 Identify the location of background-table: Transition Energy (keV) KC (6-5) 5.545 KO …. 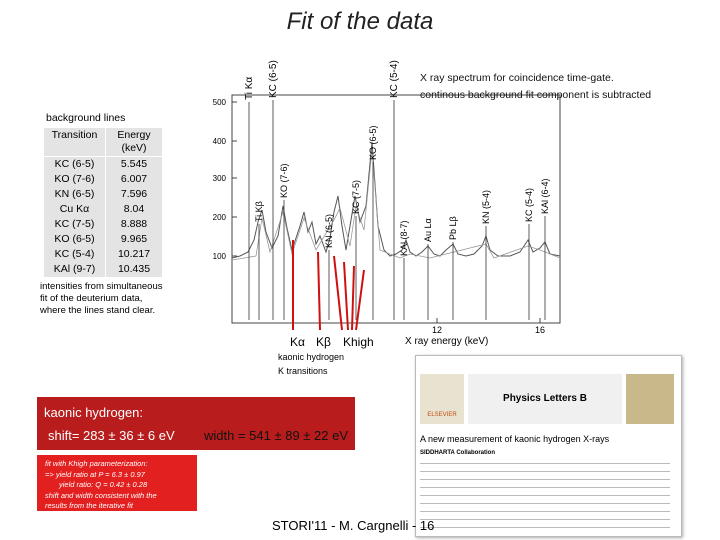
(103, 202).